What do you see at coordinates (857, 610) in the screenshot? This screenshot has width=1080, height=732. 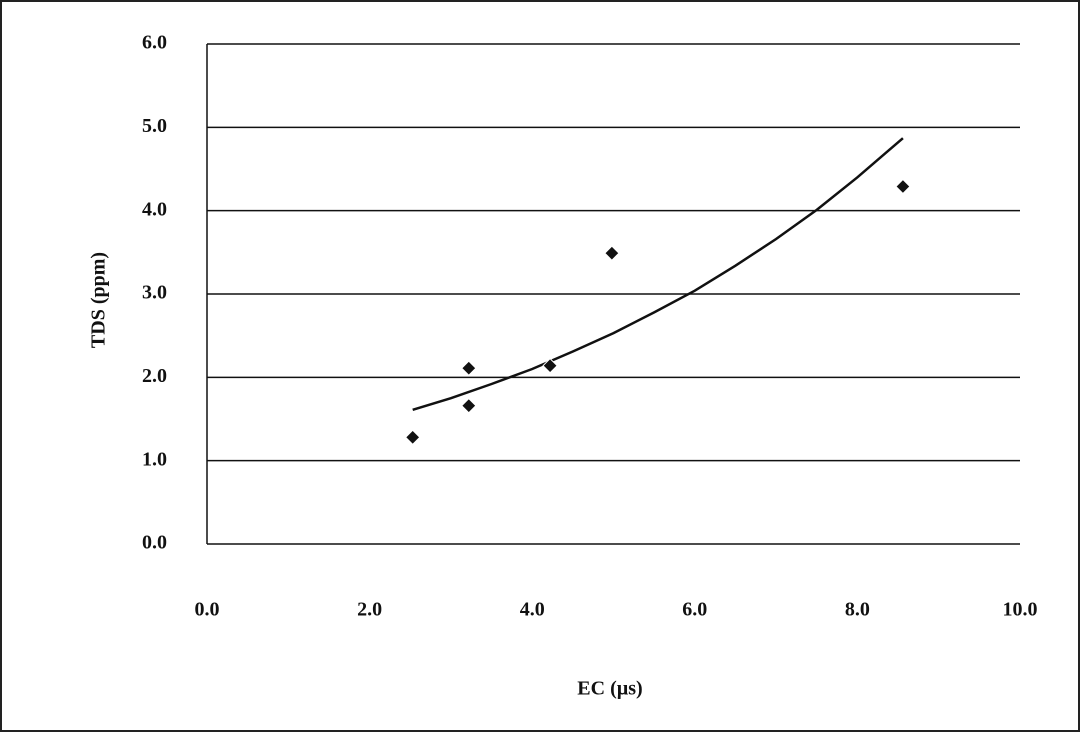 I see `x-tick-label: 8.0` at bounding box center [857, 610].